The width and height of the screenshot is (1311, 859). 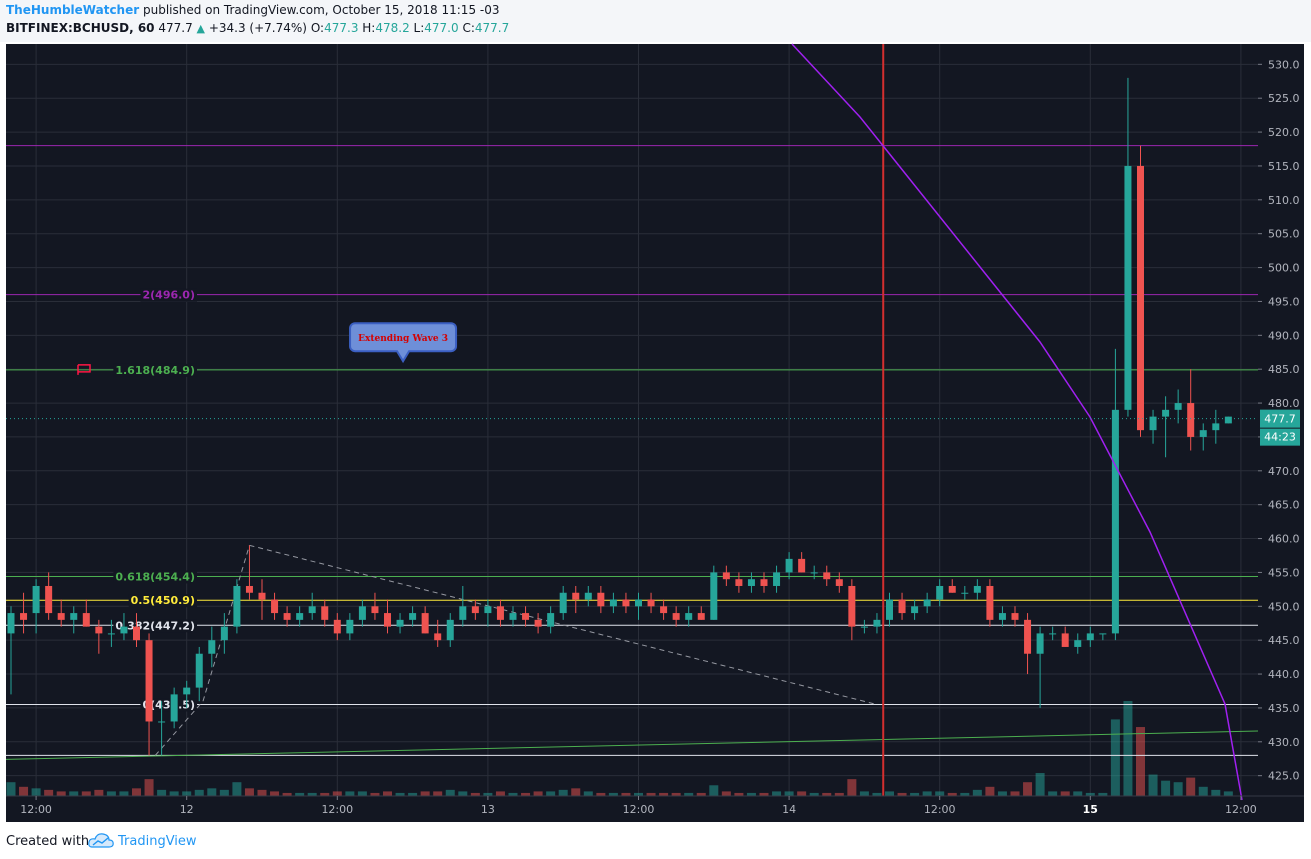 What do you see at coordinates (101, 840) in the screenshot?
I see `tradingview-cloud-icon` at bounding box center [101, 840].